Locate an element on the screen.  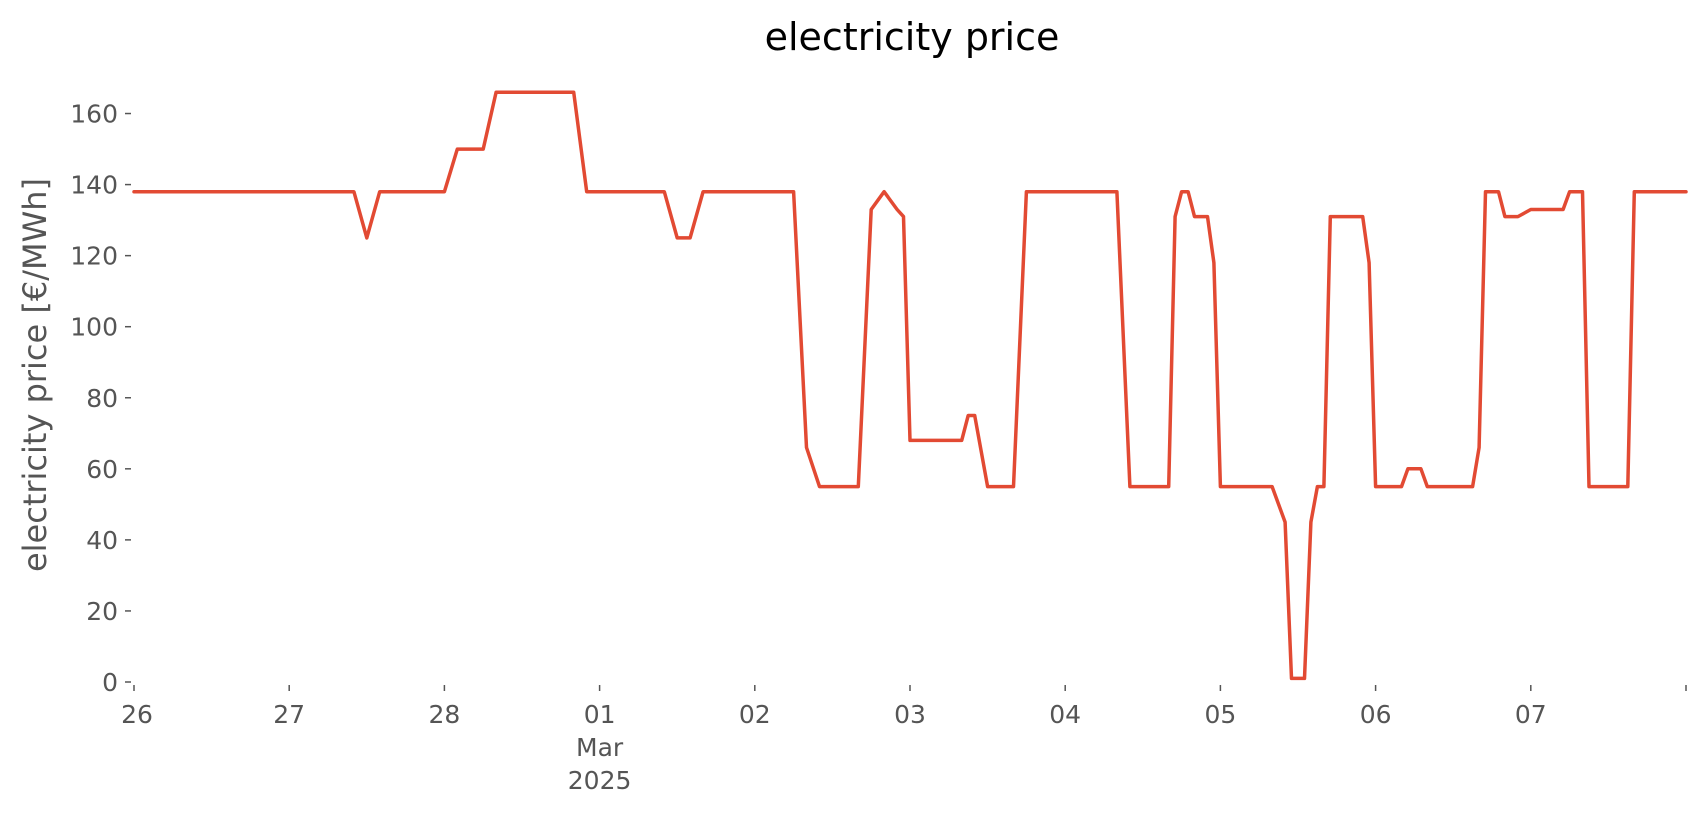
y-tick-label: 0 is located at coordinates (110, 682).